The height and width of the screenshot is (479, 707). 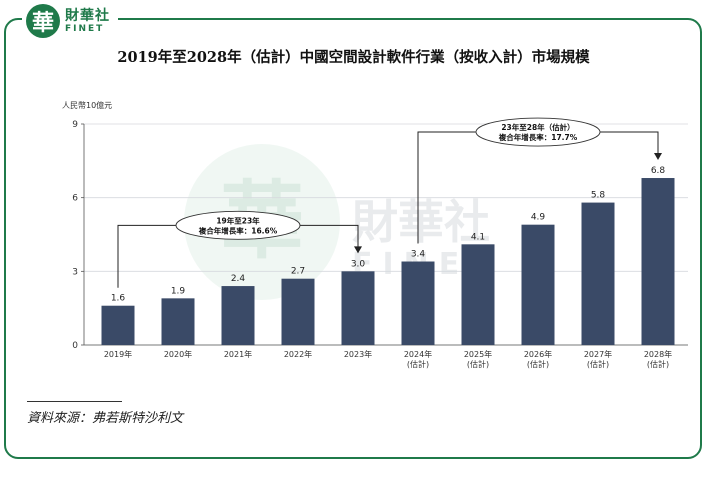 I want to click on y-tick-label: 0, so click(x=75, y=346).